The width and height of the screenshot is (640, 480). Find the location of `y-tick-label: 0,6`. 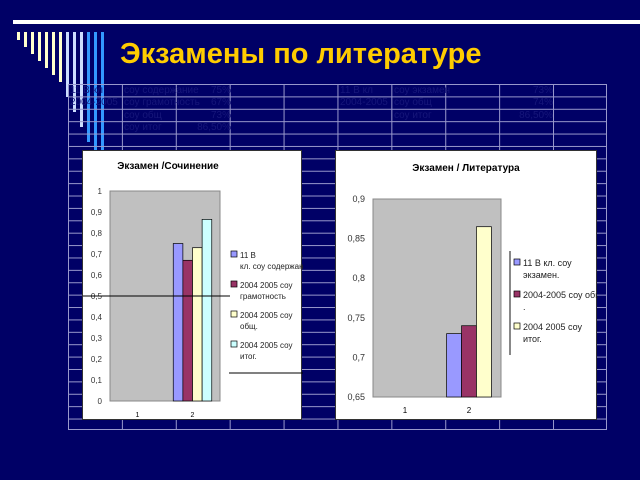

y-tick-label: 0,6 is located at coordinates (97, 275).